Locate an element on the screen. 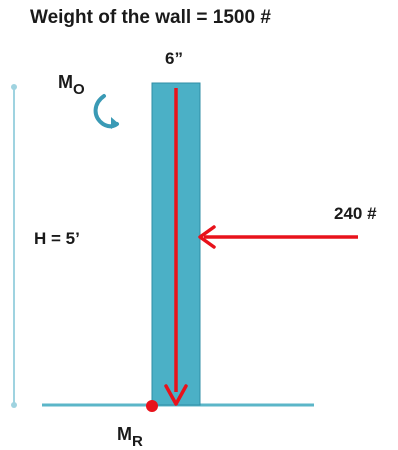 The height and width of the screenshot is (450, 398). resisting-moment-label: MR is located at coordinates (130, 436).